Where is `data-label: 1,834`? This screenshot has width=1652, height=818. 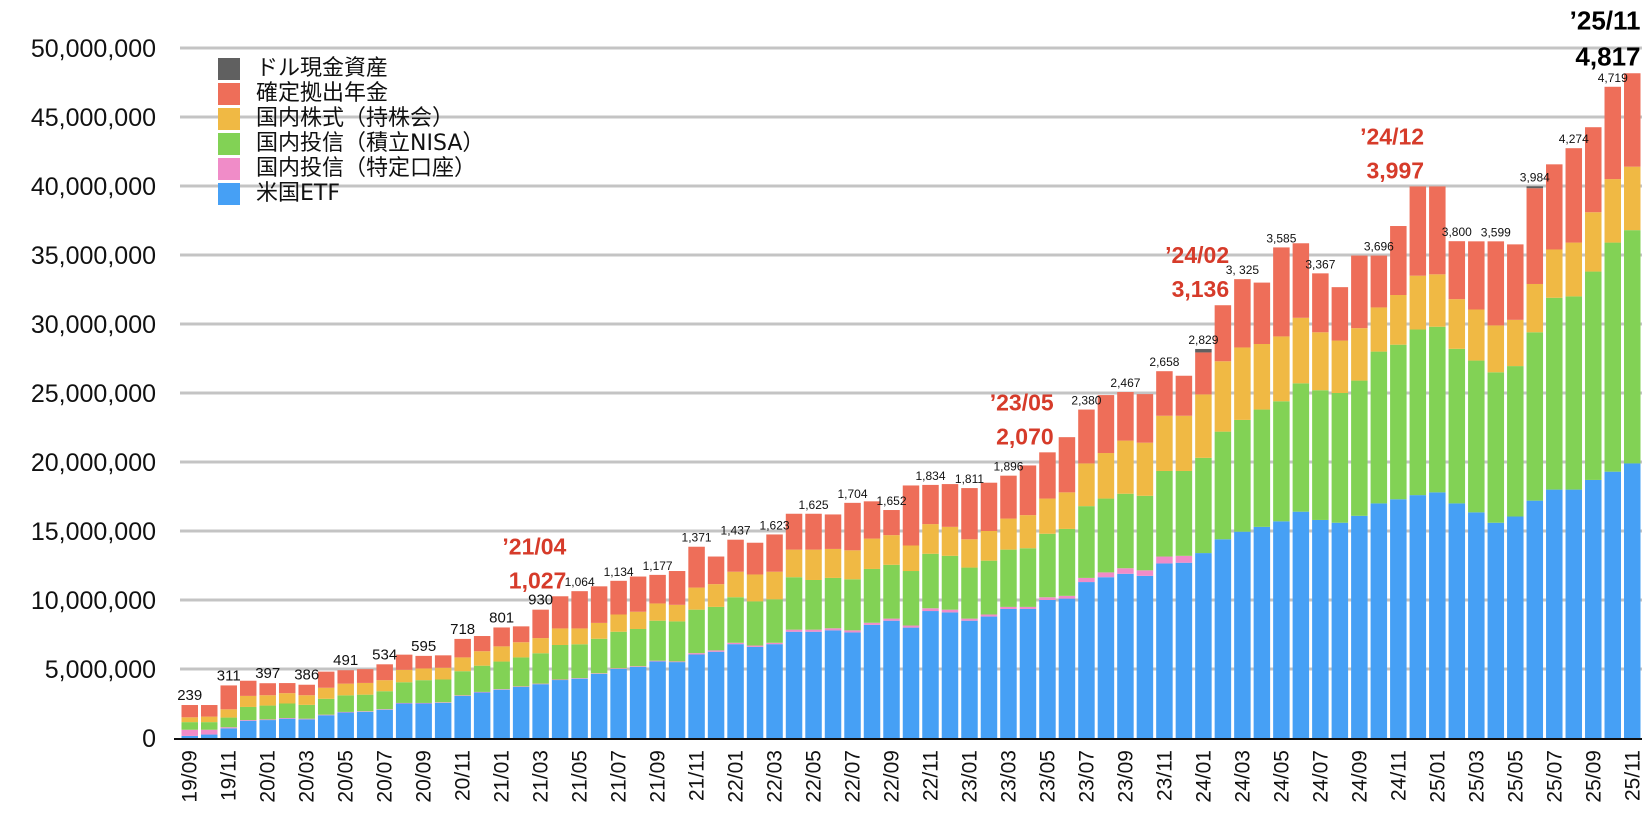
data-label: 1,834 is located at coordinates (930, 476).